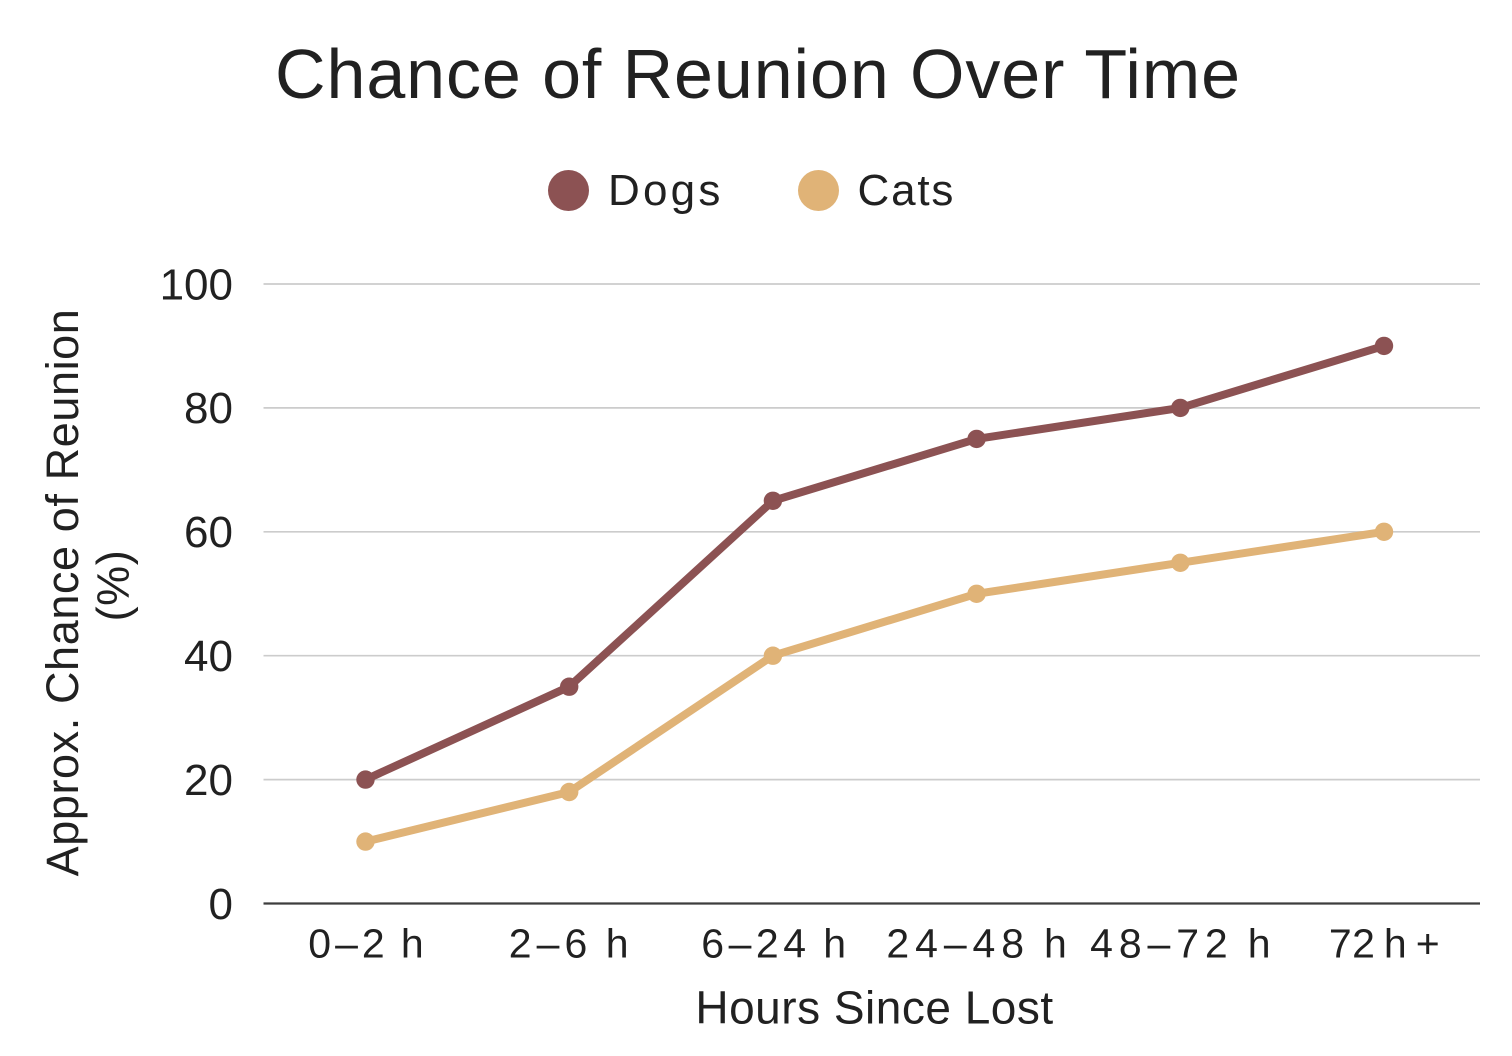 The height and width of the screenshot is (1056, 1512). What do you see at coordinates (196, 284) in the screenshot?
I see `svg-text: 100` at bounding box center [196, 284].